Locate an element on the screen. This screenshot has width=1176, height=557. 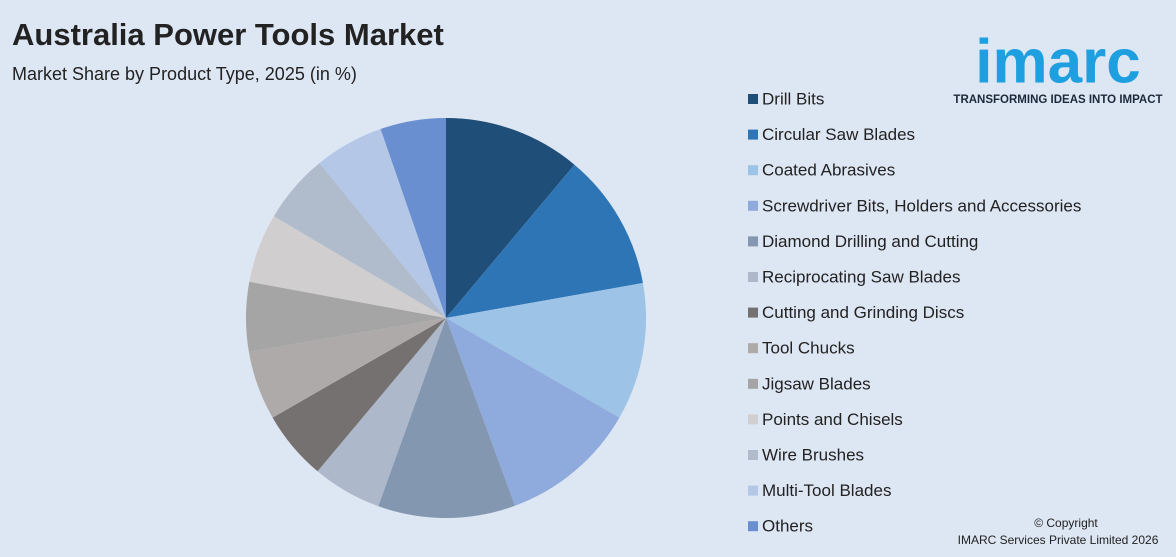
logo: imarc is located at coordinates (1057, 61).